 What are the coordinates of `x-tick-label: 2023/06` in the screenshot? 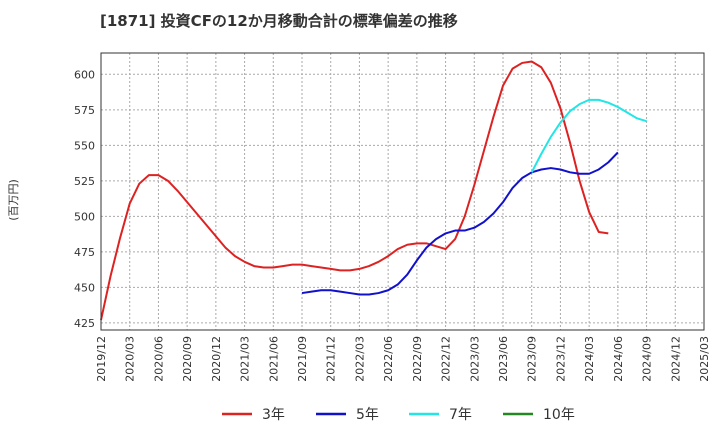 It's located at (503, 359).